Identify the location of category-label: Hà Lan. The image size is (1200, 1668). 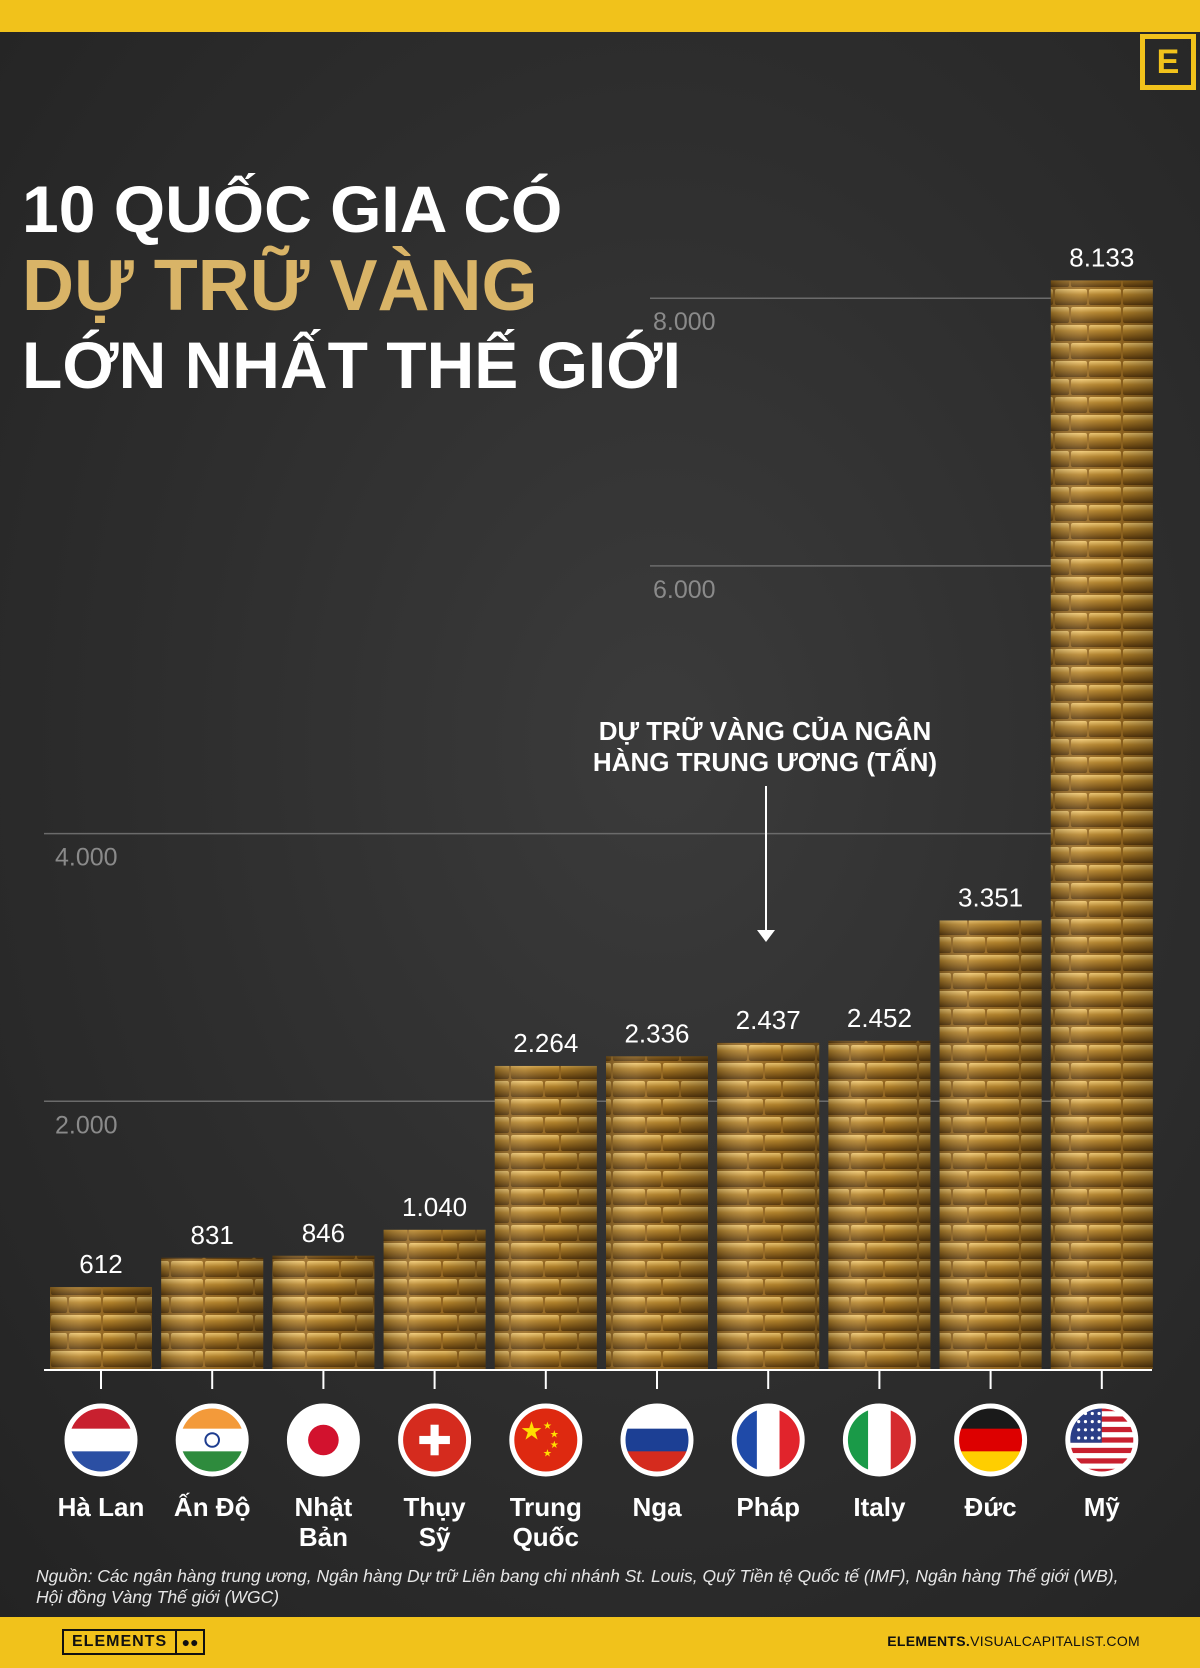
(101, 1507).